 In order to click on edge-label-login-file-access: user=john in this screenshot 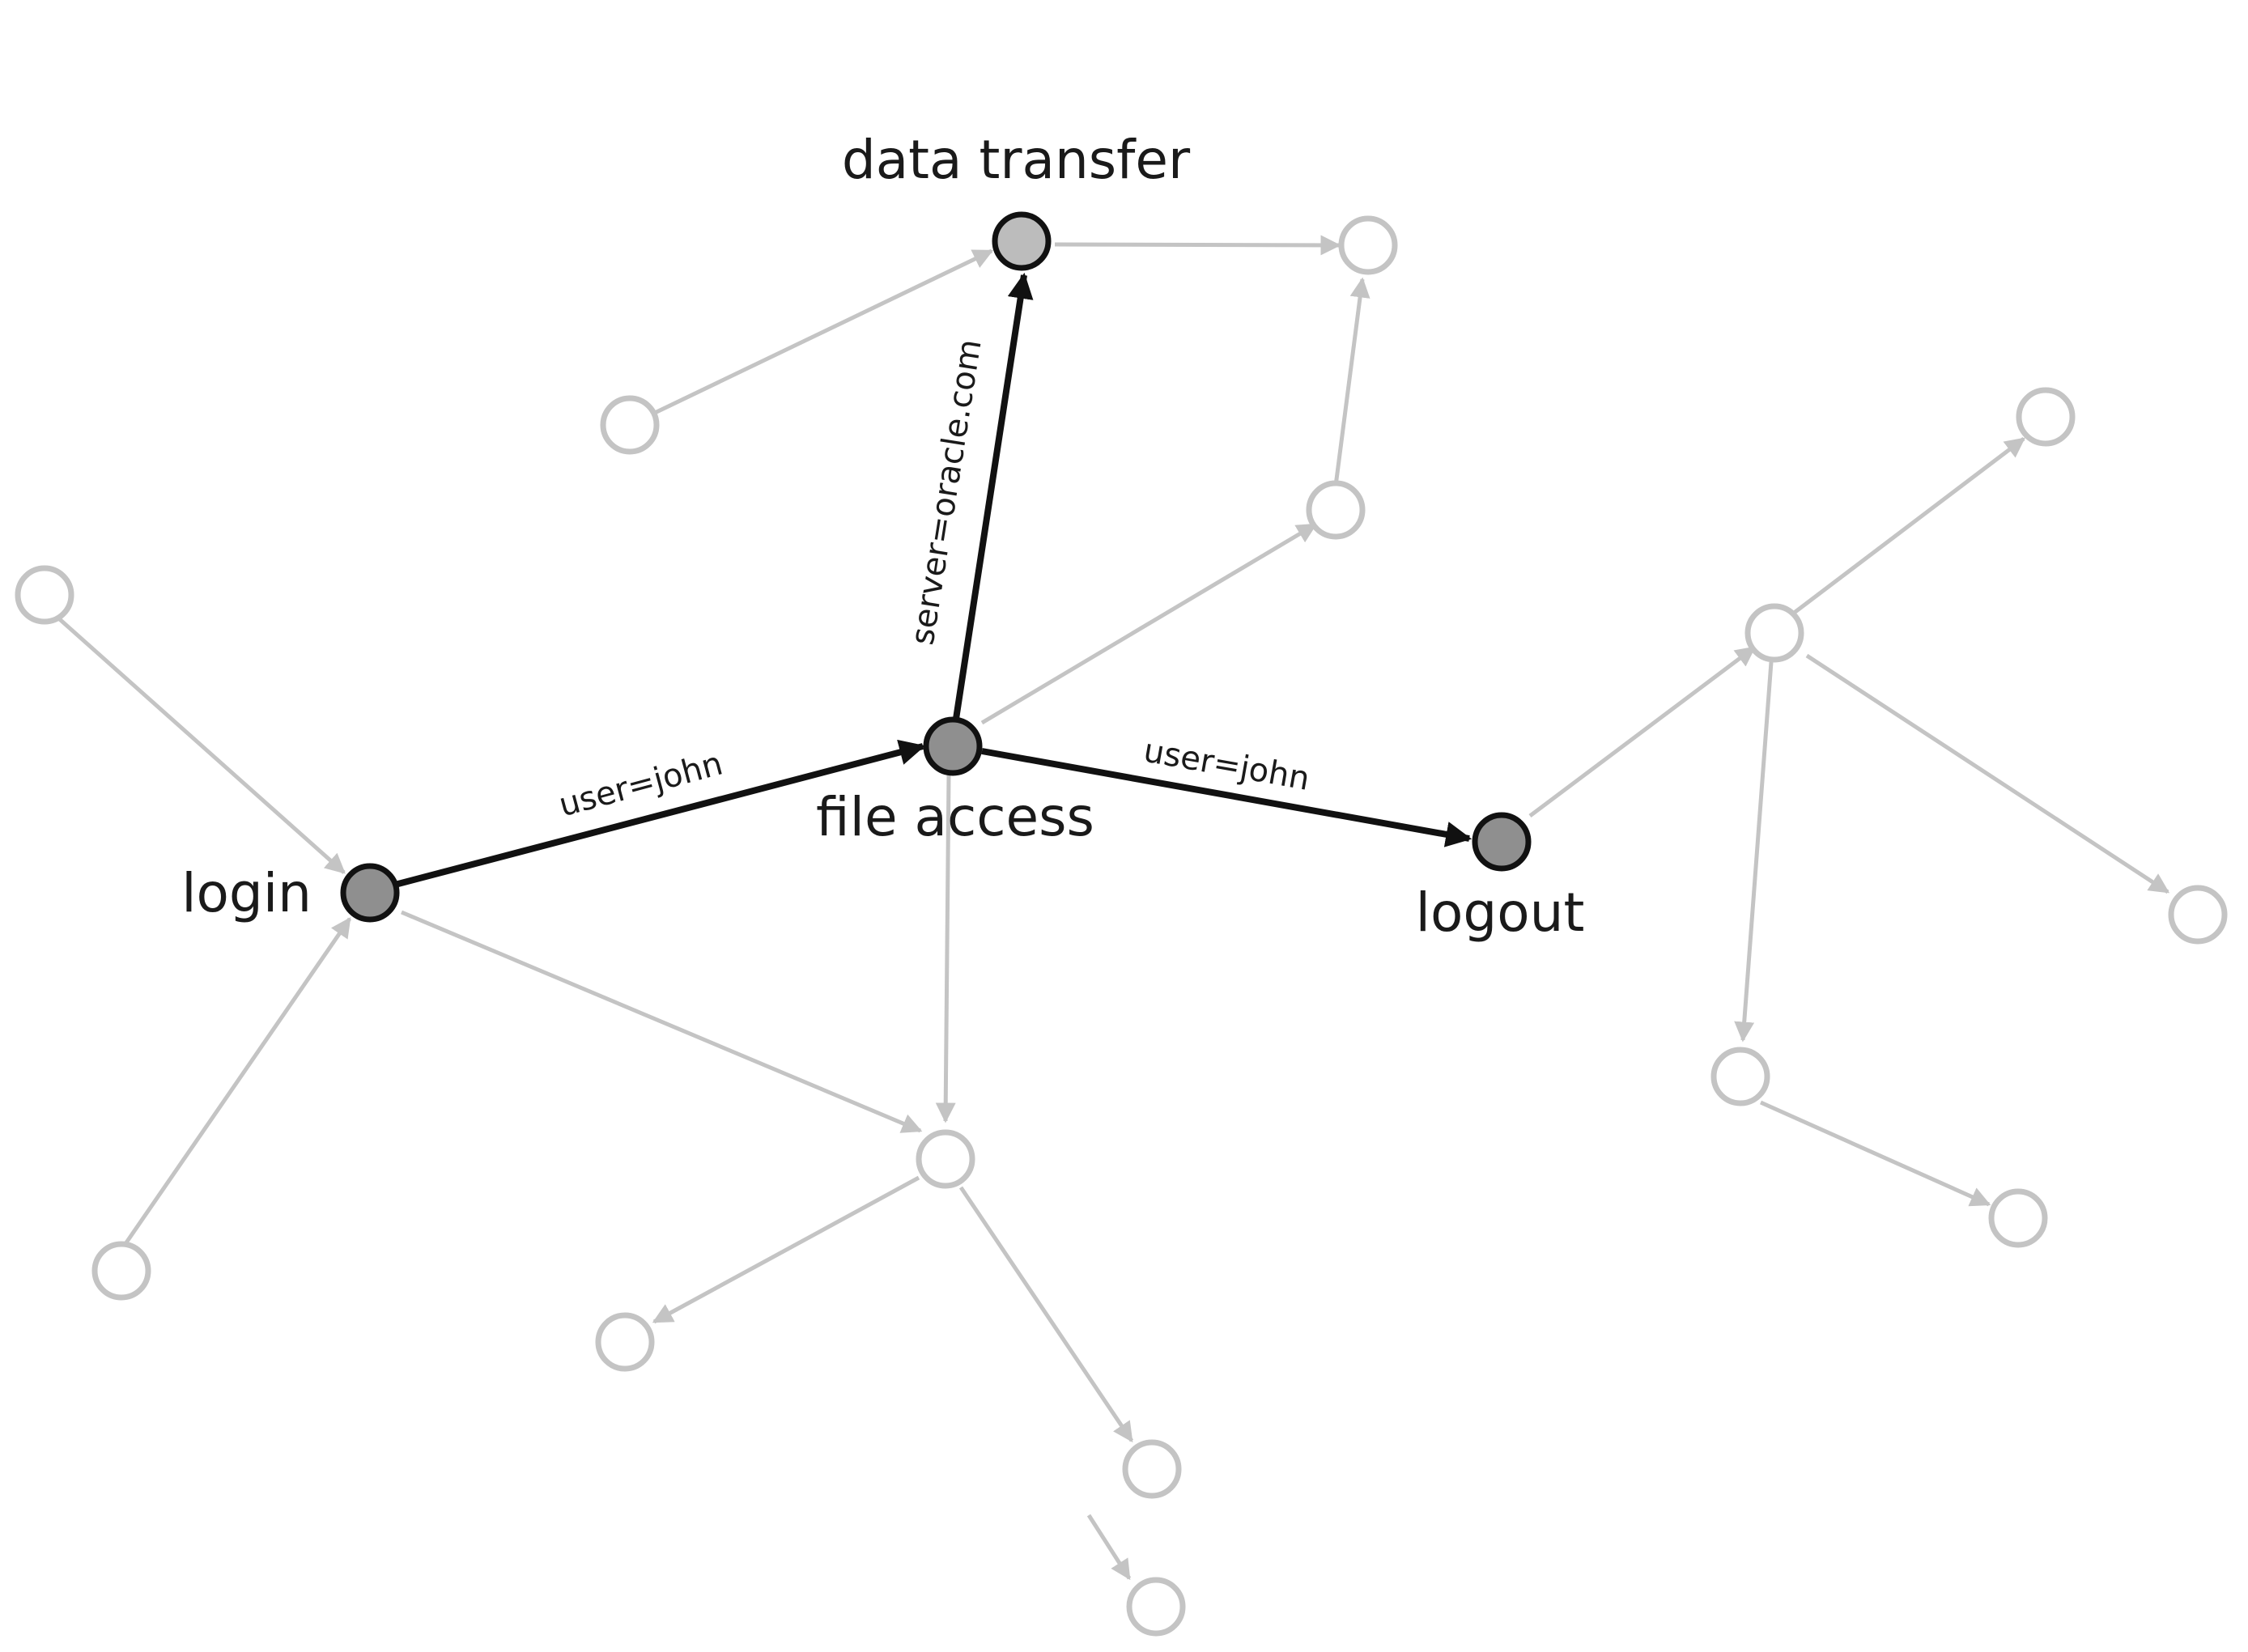, I will do `click(641, 785)`.